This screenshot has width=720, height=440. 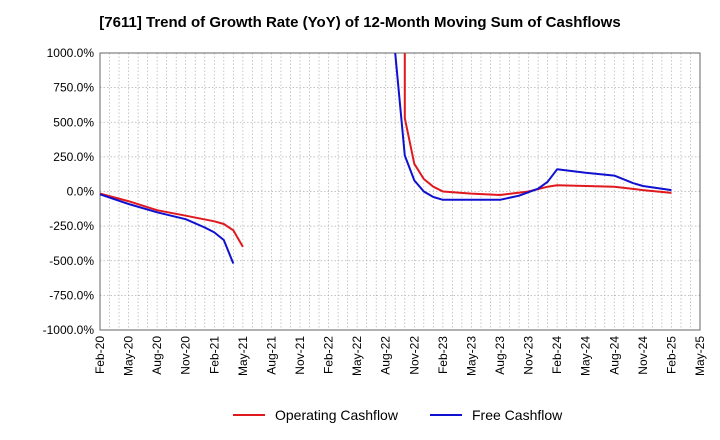 What do you see at coordinates (500, 355) in the screenshot?
I see `x-tick-label: Aug-23` at bounding box center [500, 355].